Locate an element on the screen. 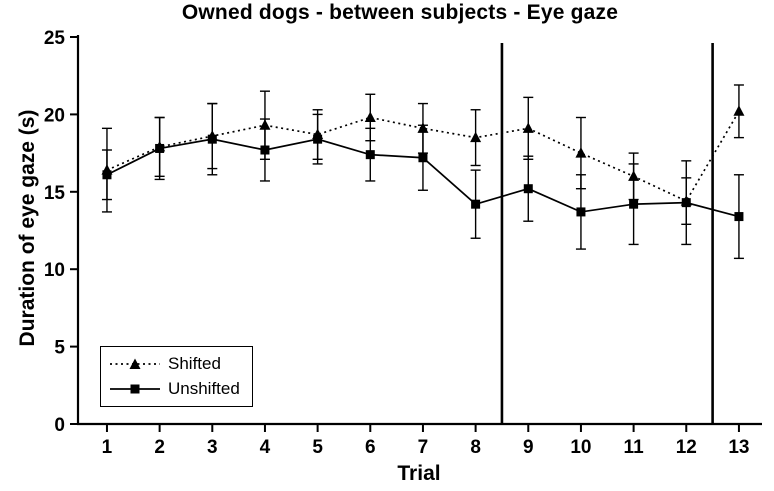 The height and width of the screenshot is (491, 774). y-tick-label: 15 is located at coordinates (55, 193).